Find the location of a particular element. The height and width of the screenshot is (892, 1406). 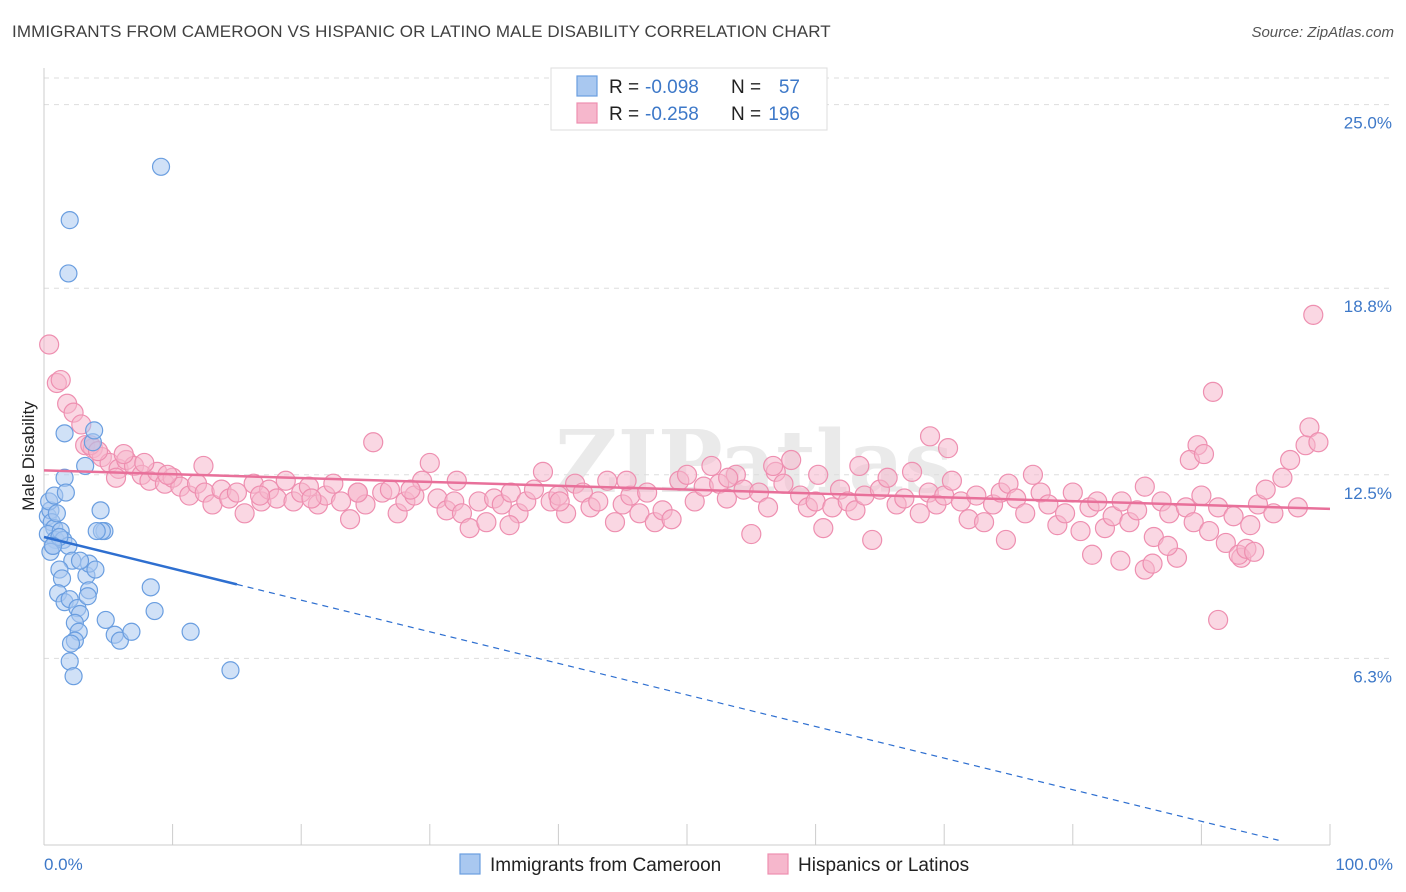

legend-n-value: 57 is located at coordinates (789, 87).